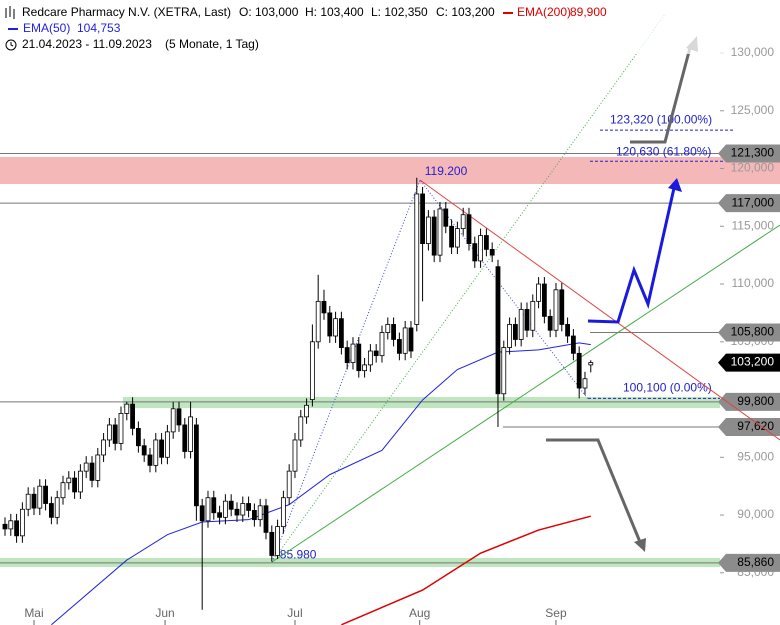 Image resolution: width=780 pixels, height=625 pixels. I want to click on level-label: 97,620, so click(755, 426).